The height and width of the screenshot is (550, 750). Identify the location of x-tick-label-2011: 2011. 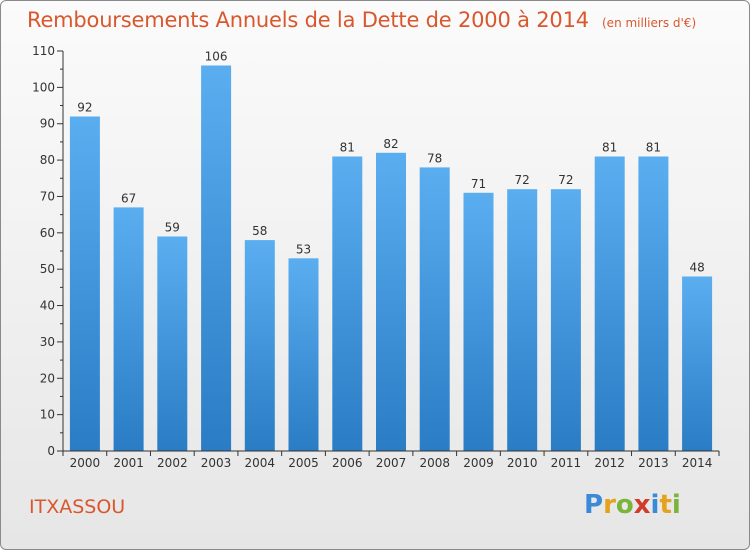
(566, 463).